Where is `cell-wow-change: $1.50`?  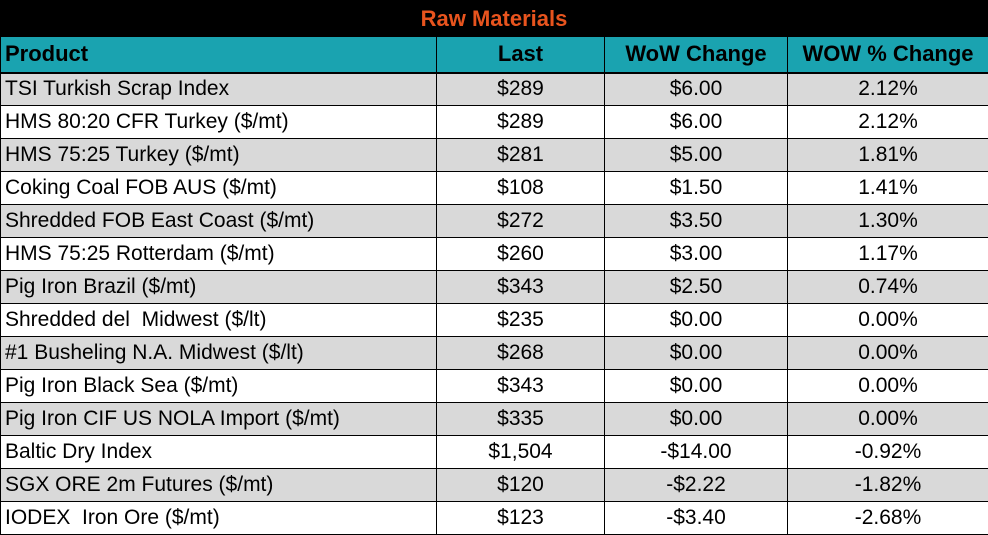
cell-wow-change: $1.50 is located at coordinates (696, 188).